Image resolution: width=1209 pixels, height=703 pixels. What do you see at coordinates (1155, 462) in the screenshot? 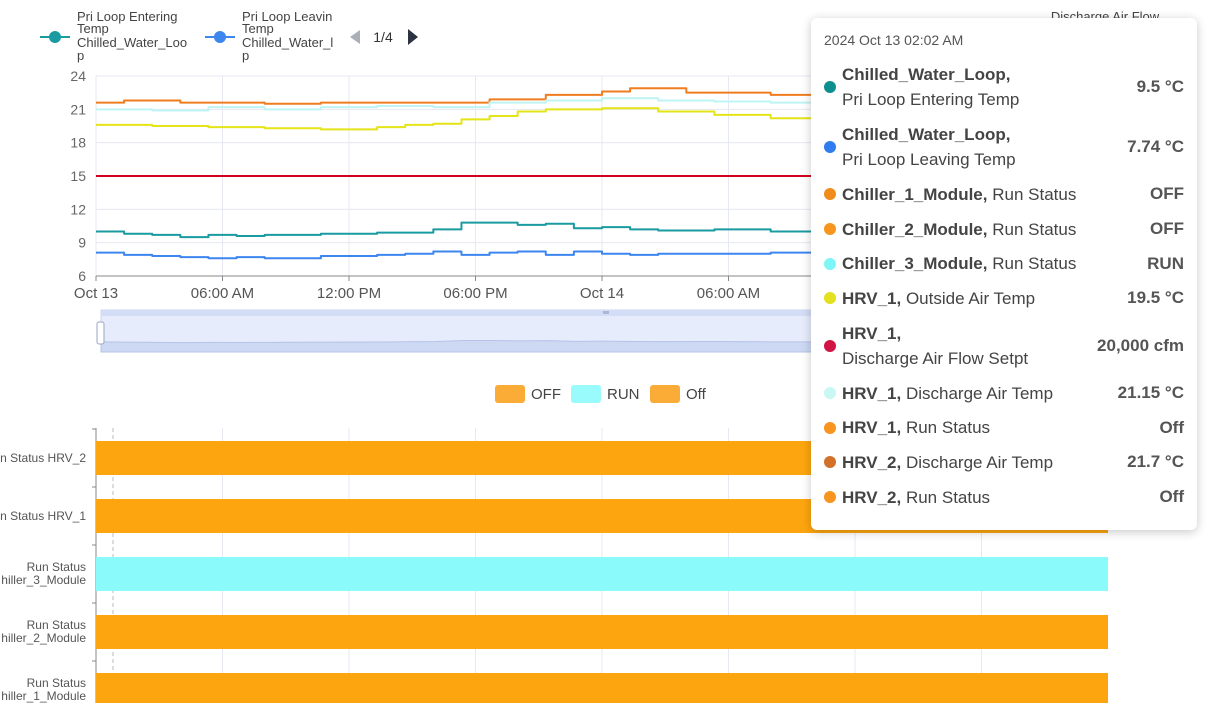
I see `tooltip-series-value: 21.7 °C` at bounding box center [1155, 462].